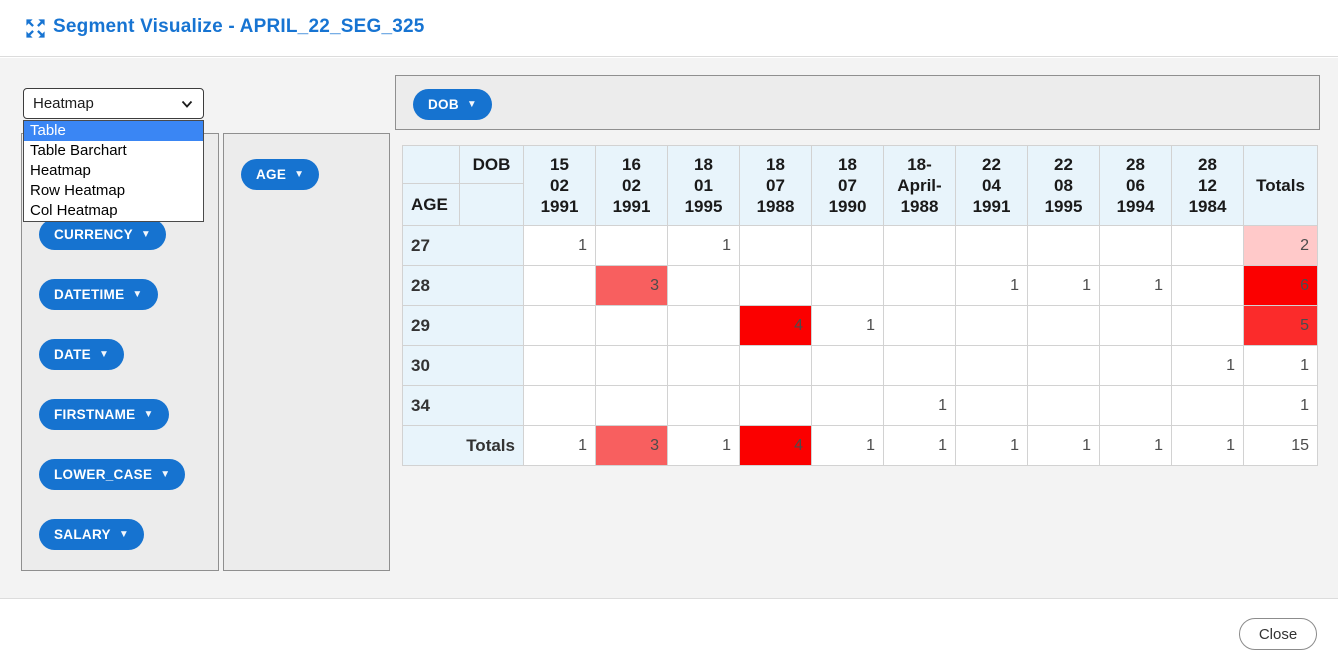 The image size is (1338, 666). I want to click on renderer-option-table-barchart: Table Barchart, so click(78, 150).